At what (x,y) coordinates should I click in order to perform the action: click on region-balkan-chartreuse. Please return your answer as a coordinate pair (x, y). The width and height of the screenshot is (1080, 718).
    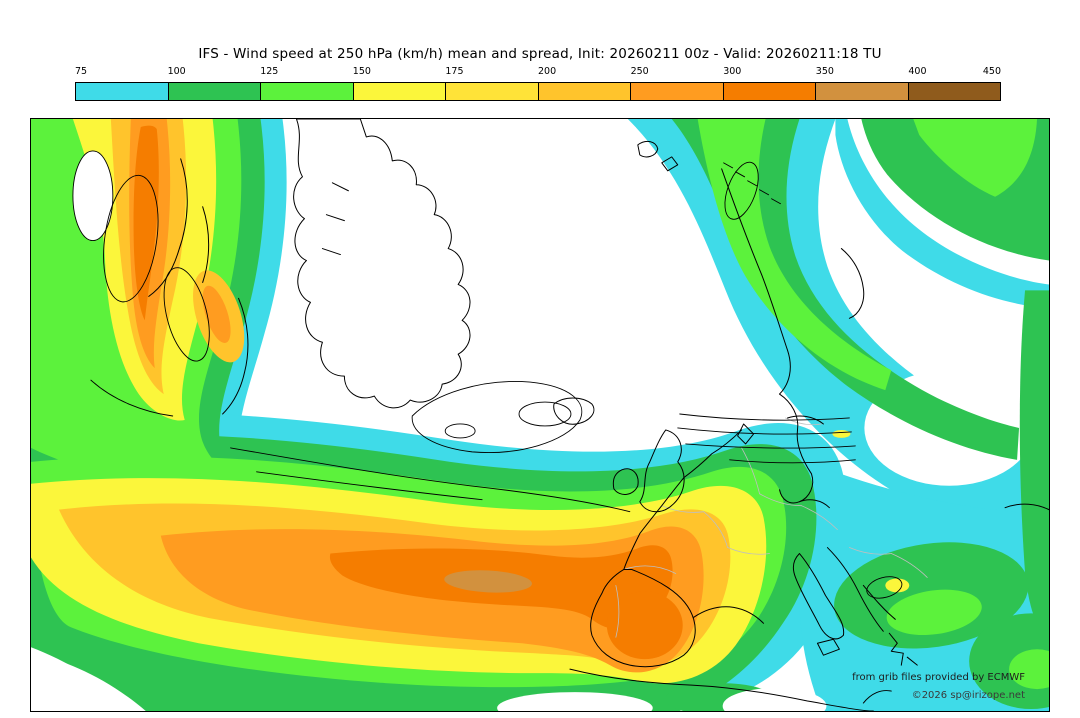
    Looking at the image, I should click on (934, 612).